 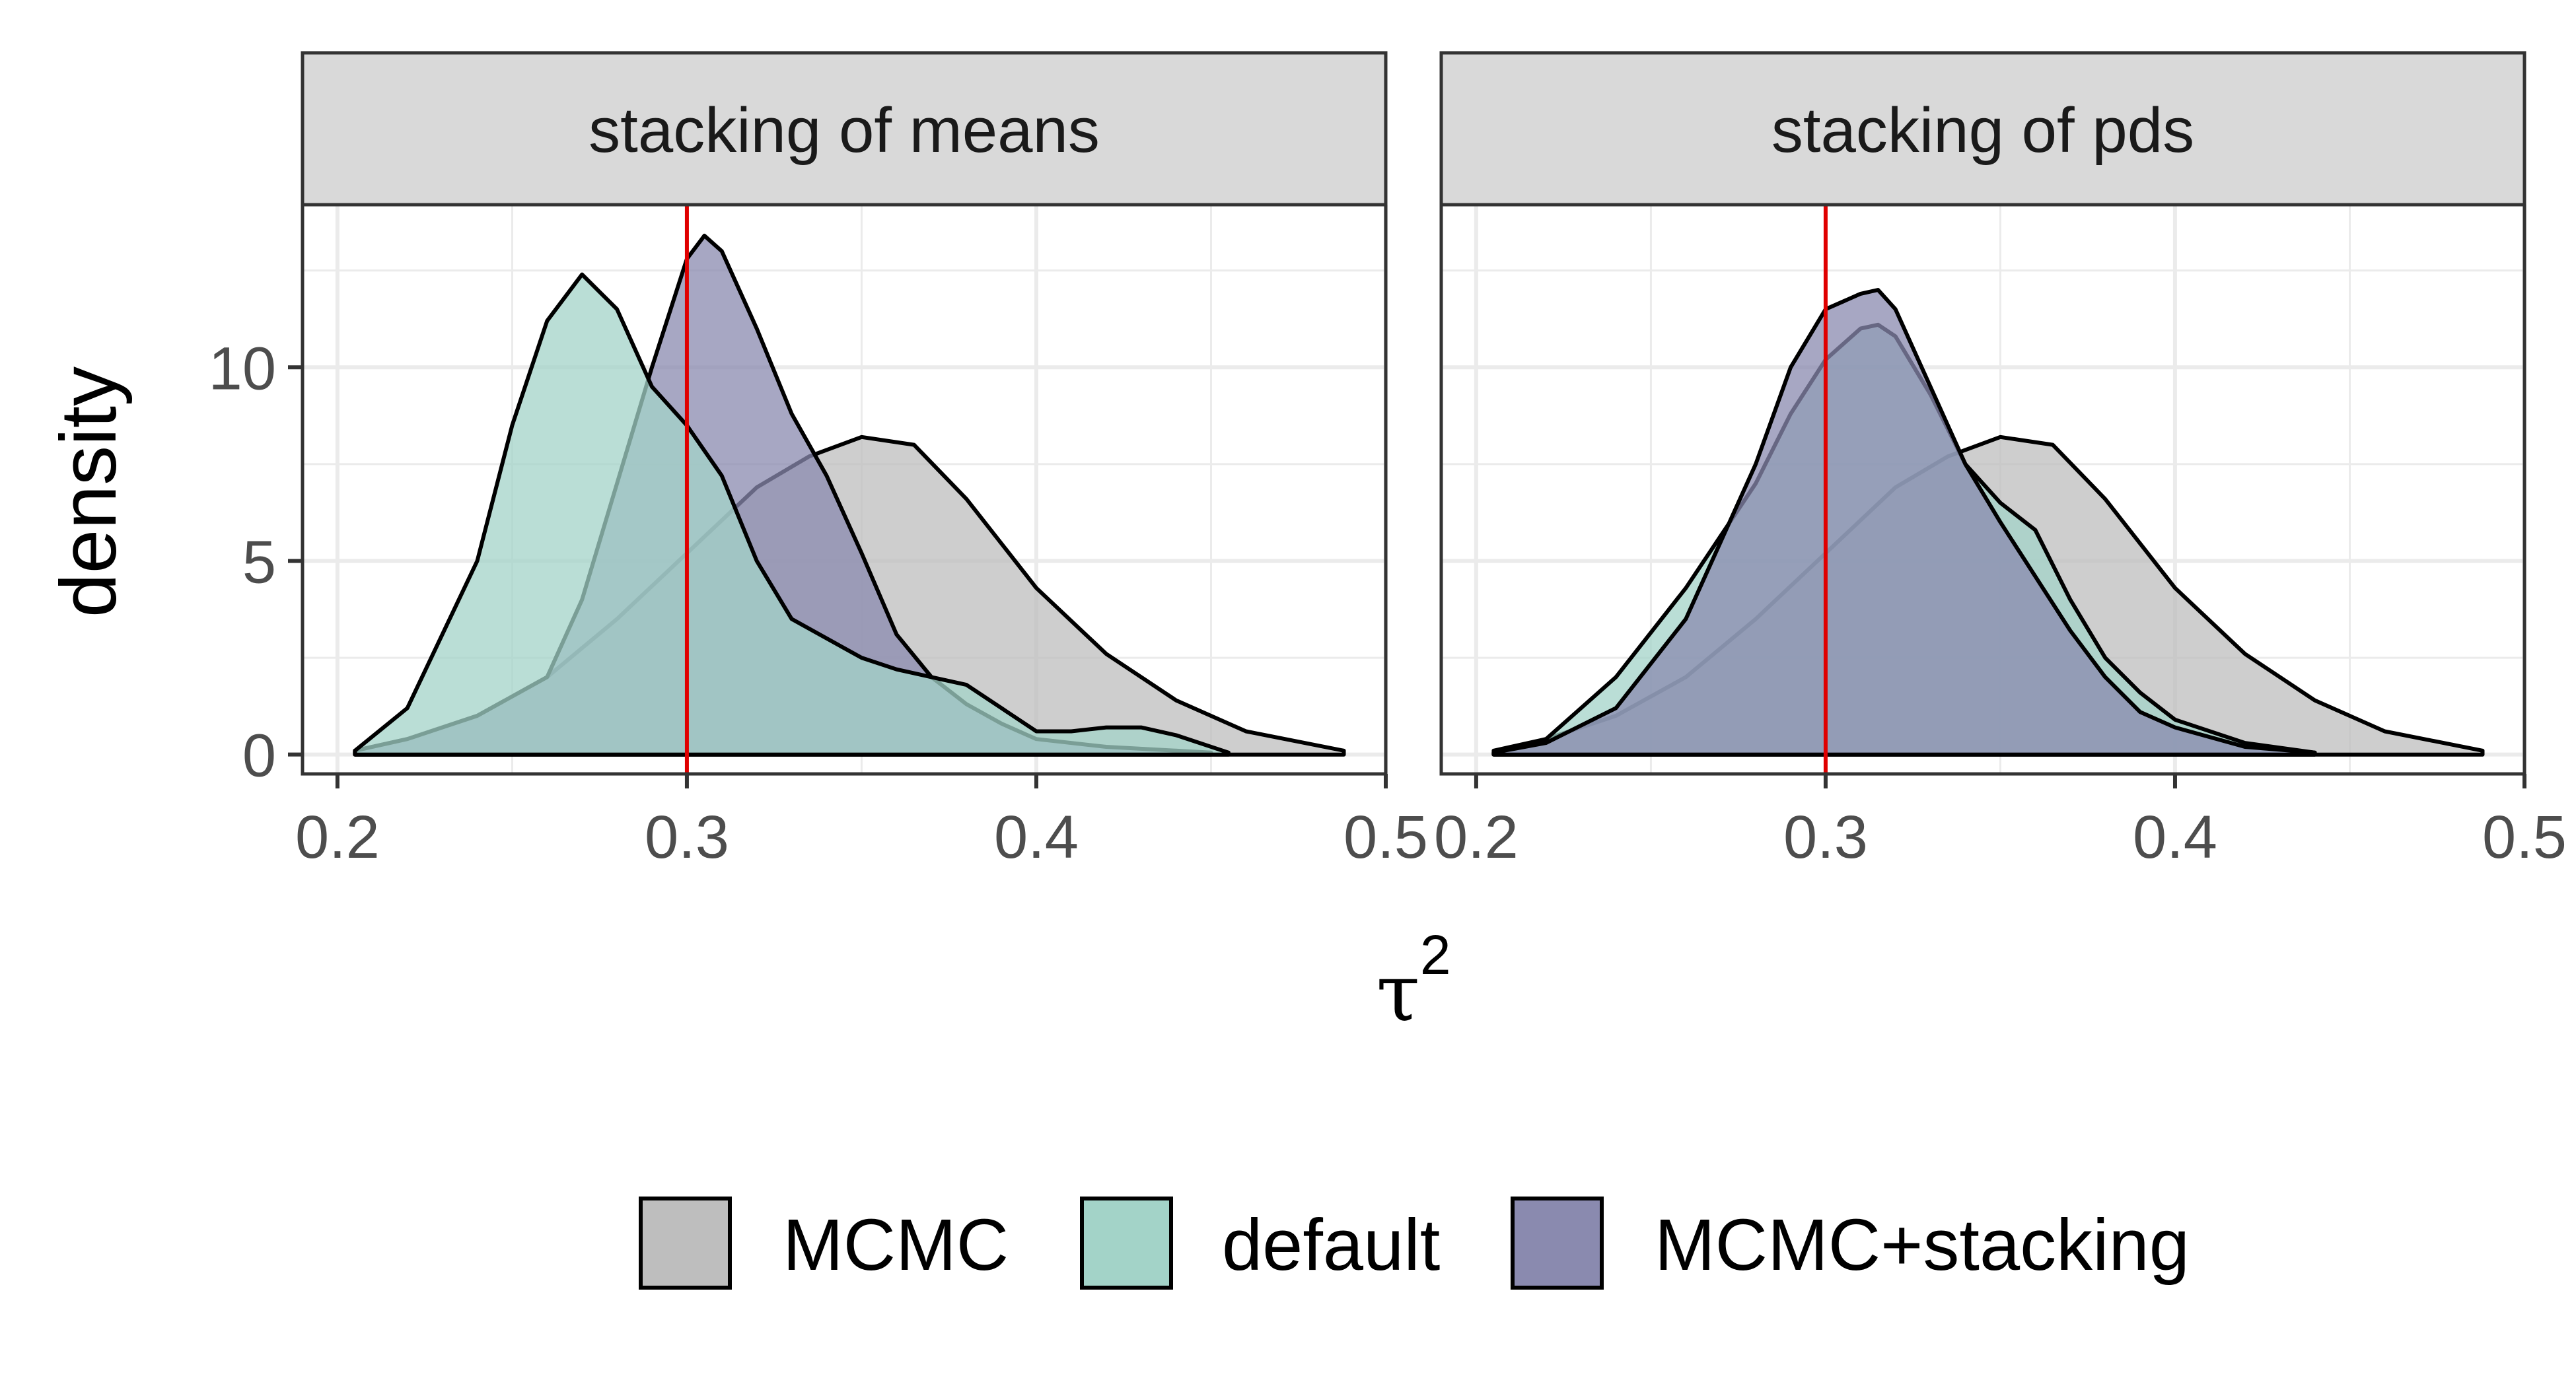 I want to click on density-default, so click(x=792, y=514).